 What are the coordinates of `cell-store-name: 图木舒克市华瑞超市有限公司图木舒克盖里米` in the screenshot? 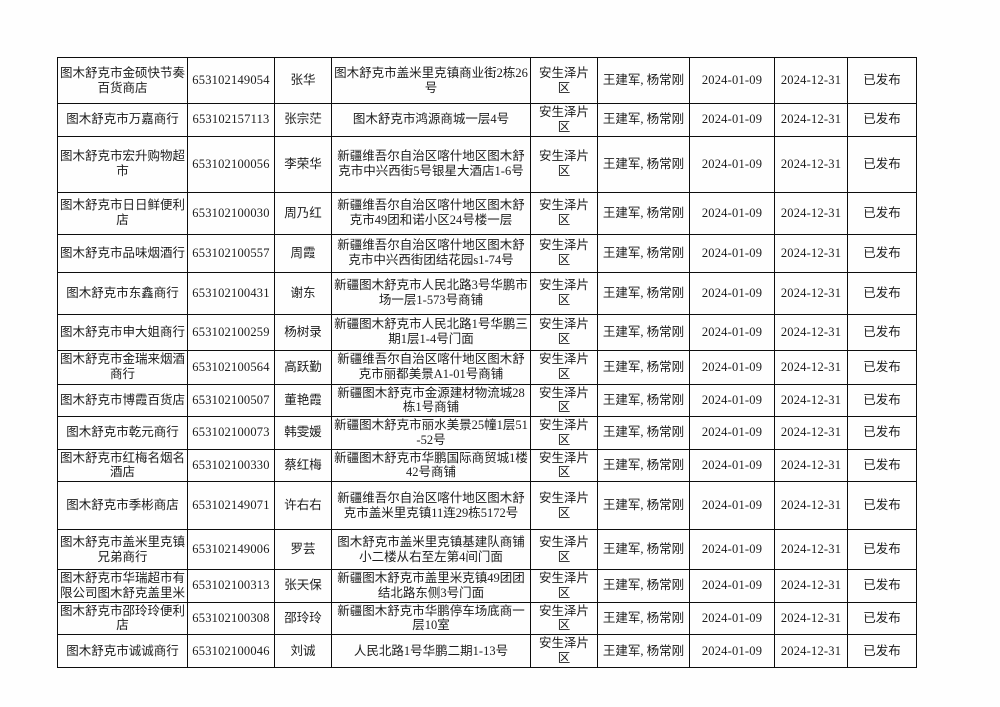 It's located at (122, 586).